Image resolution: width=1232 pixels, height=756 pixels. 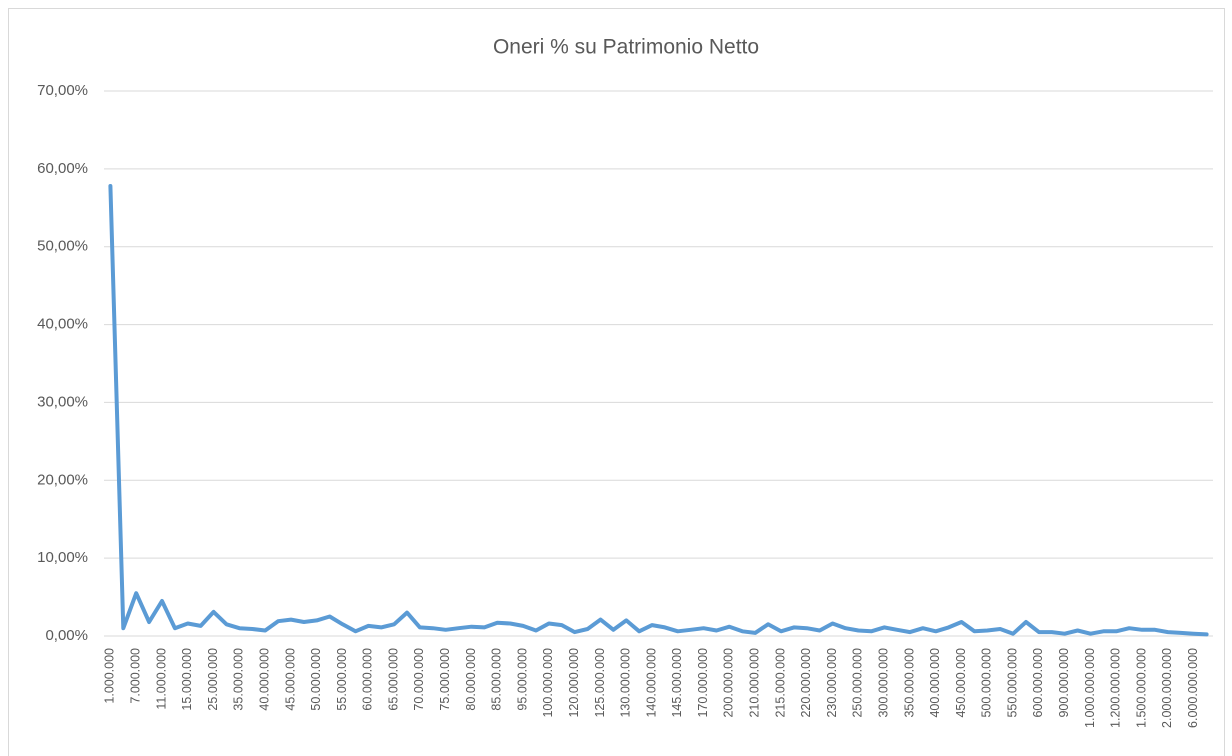 I want to click on x-tick-label: 60.000.000, so click(x=368, y=679).